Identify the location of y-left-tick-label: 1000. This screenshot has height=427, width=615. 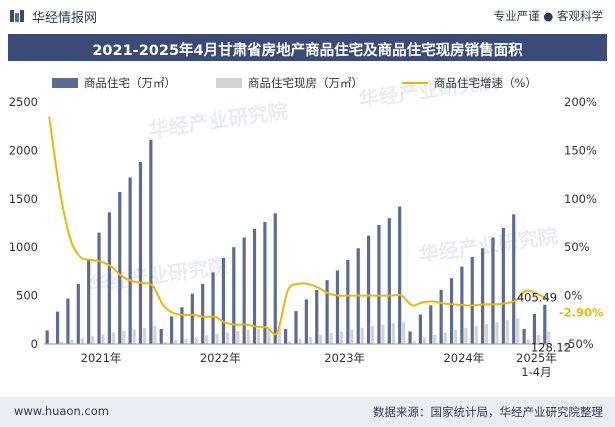
(23, 247).